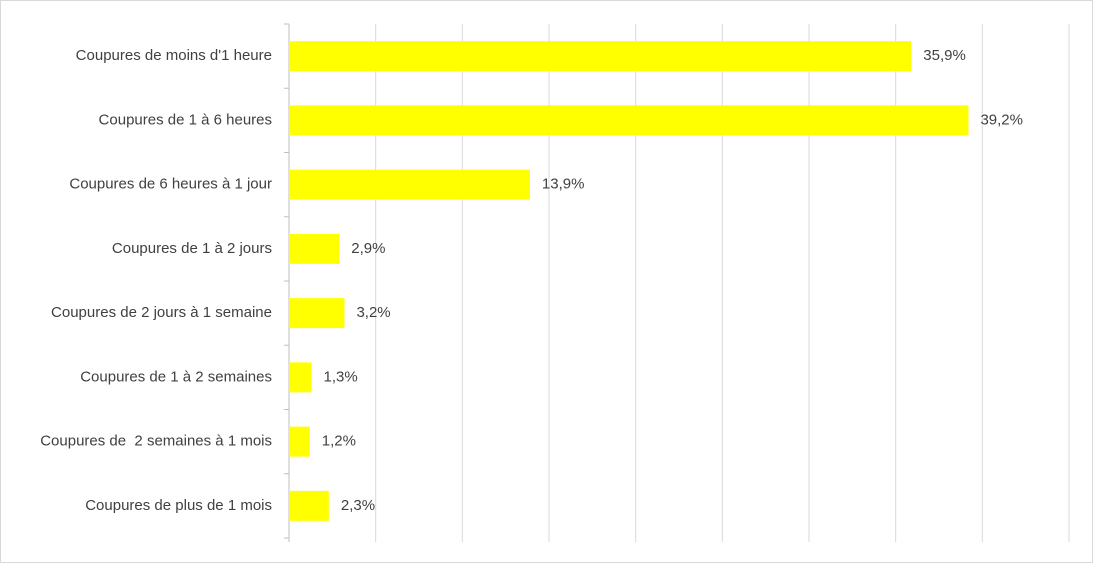 The width and height of the screenshot is (1093, 563). What do you see at coordinates (341, 376) in the screenshot?
I see `data-label: 1,3%` at bounding box center [341, 376].